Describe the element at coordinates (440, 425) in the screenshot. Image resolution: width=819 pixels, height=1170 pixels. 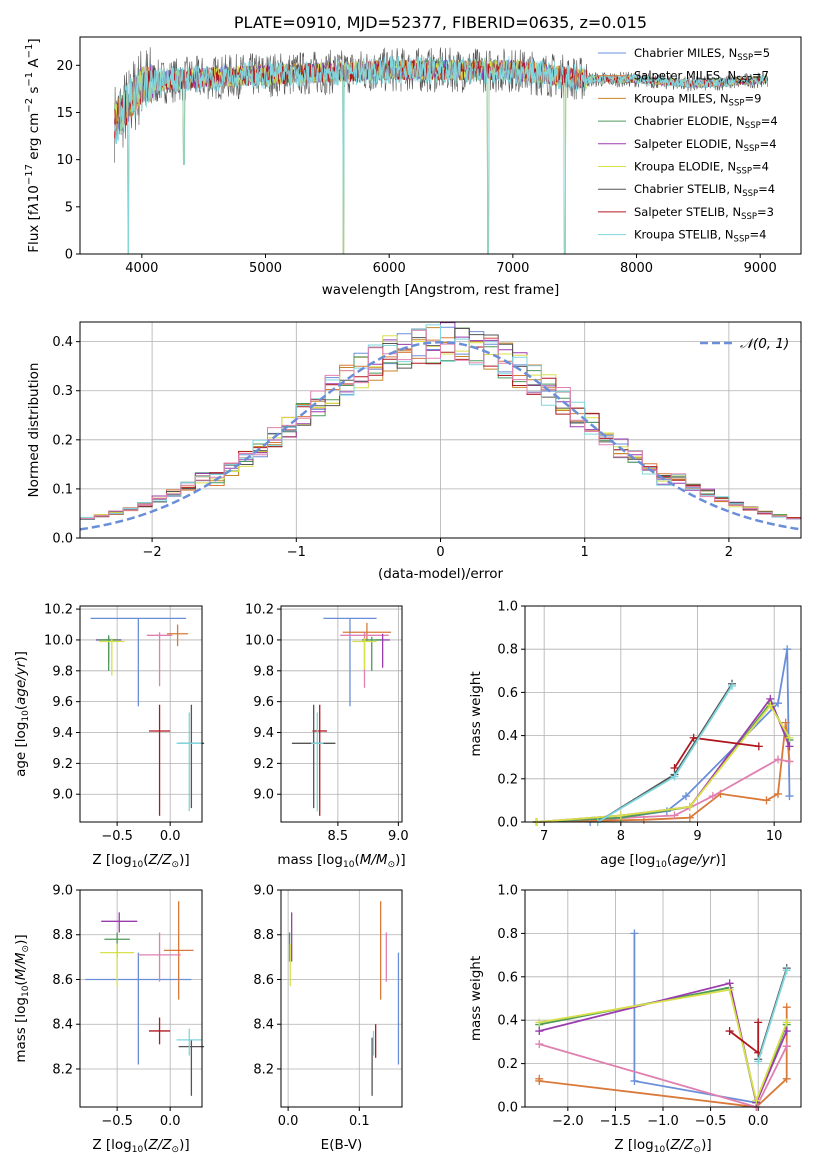
I see `histogram-series` at that location.